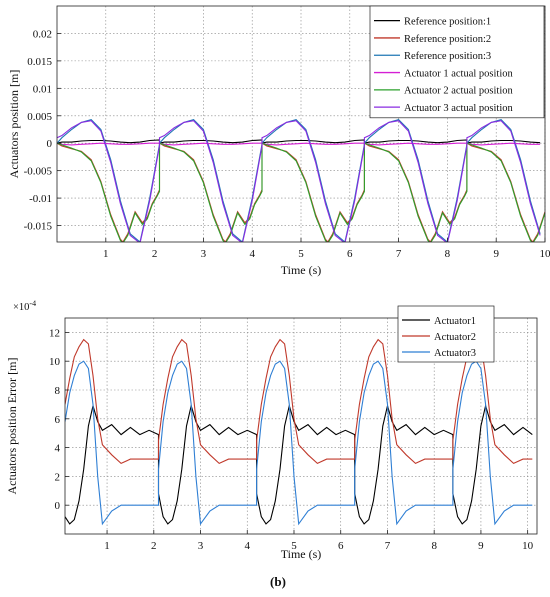 The image size is (550, 597). Describe the element at coordinates (39, 117) in the screenshot. I see `y-tick-label: 0.005` at that location.